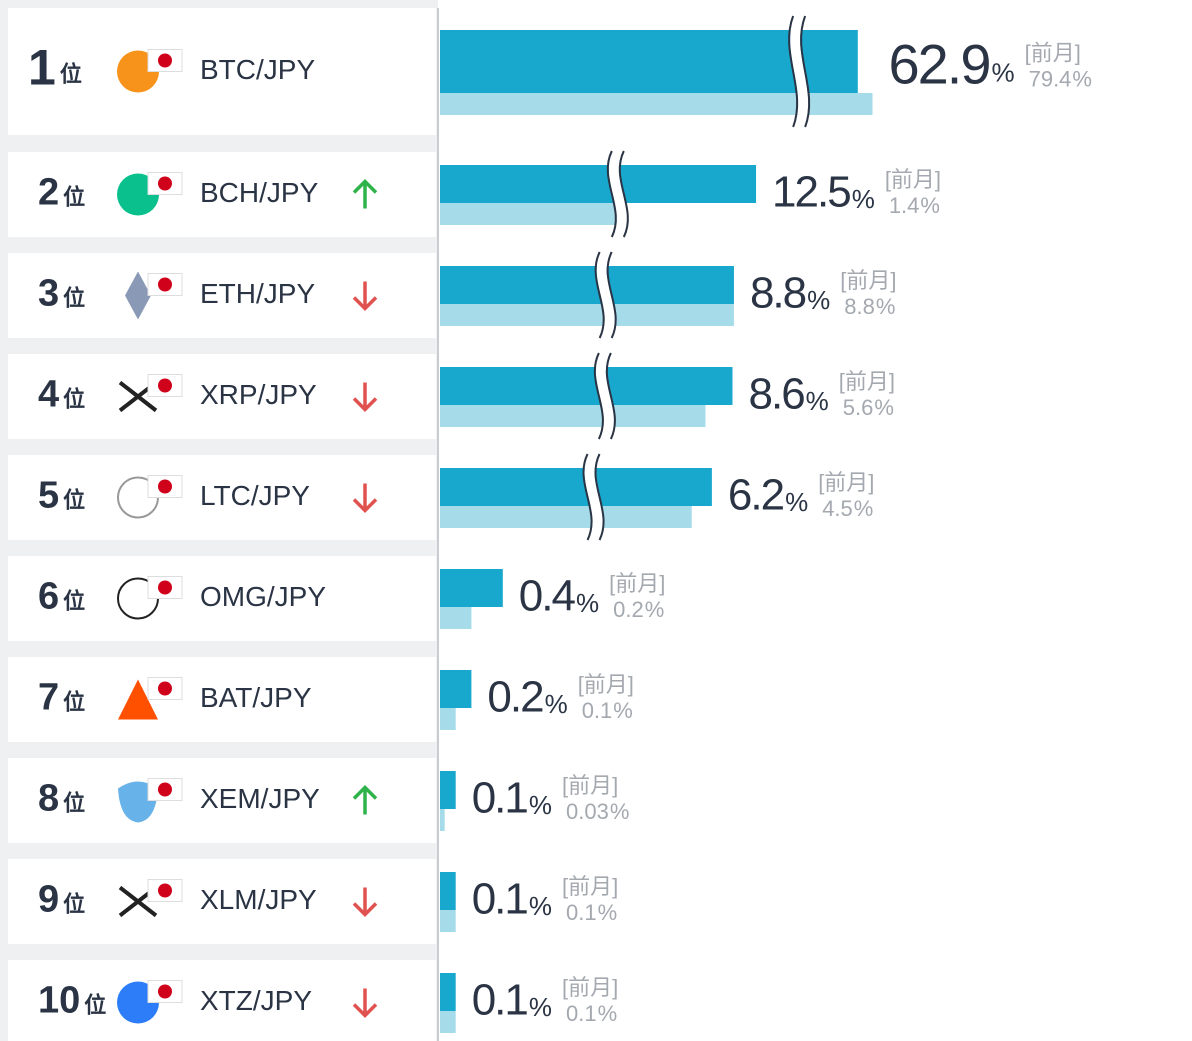 This screenshot has height=1041, width=1192. Describe the element at coordinates (547, 596) in the screenshot. I see `value-label: 0.4` at that location.